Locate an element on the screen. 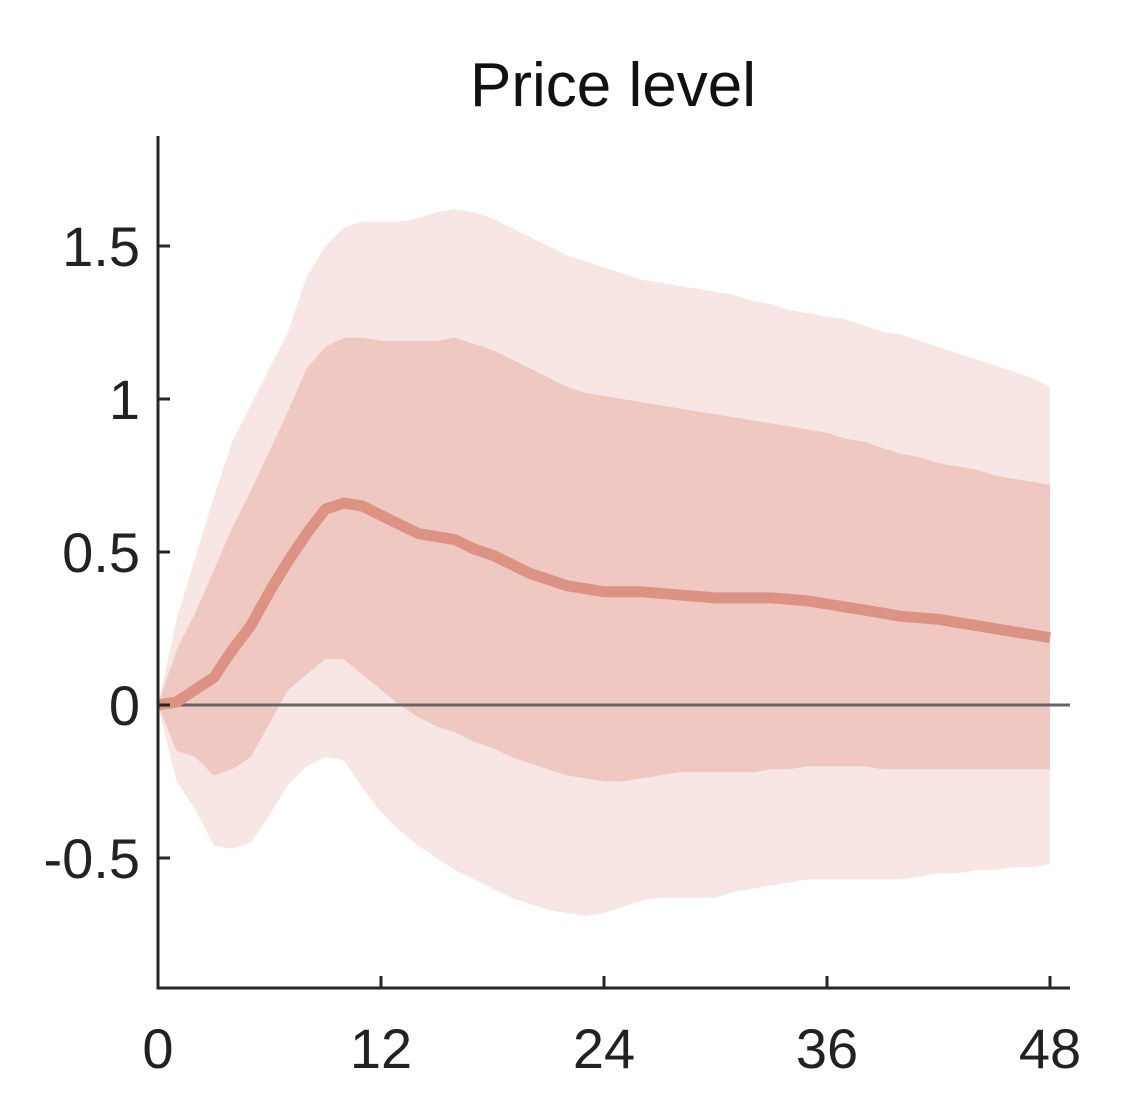  y-tick-label: 1.5 is located at coordinates (101, 246).